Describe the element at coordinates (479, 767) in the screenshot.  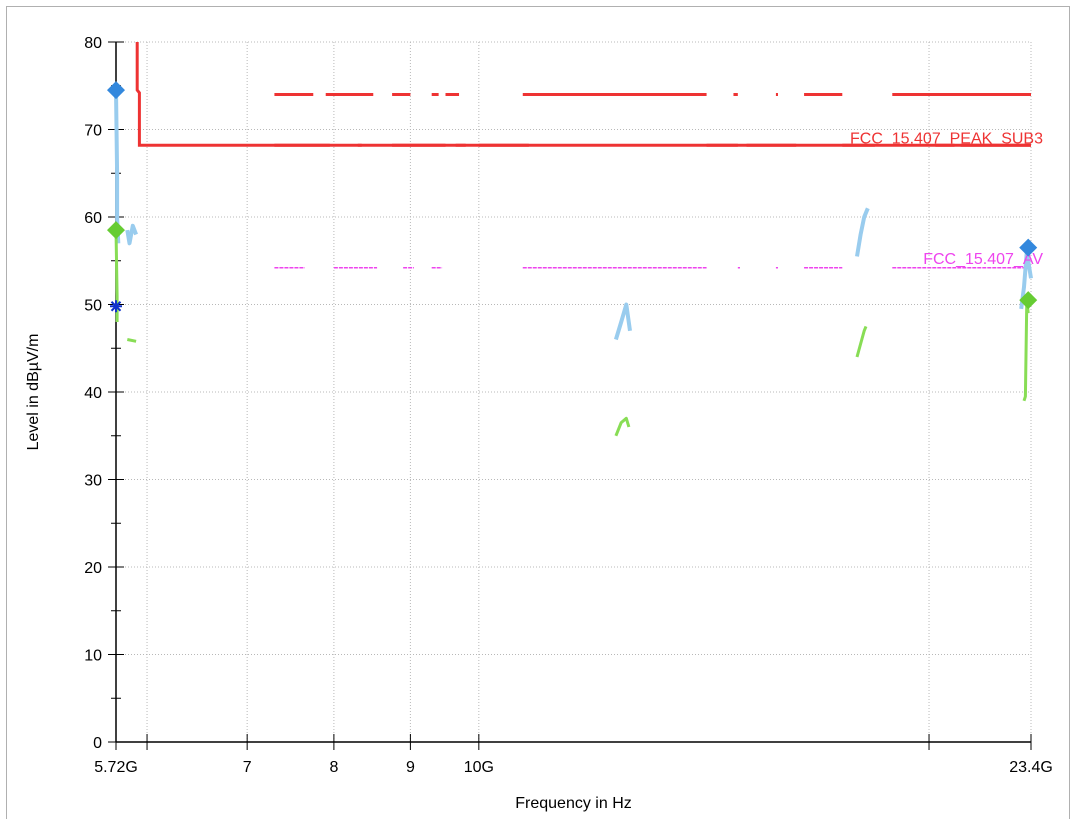
I see `x-tick-label: 10G` at that location.